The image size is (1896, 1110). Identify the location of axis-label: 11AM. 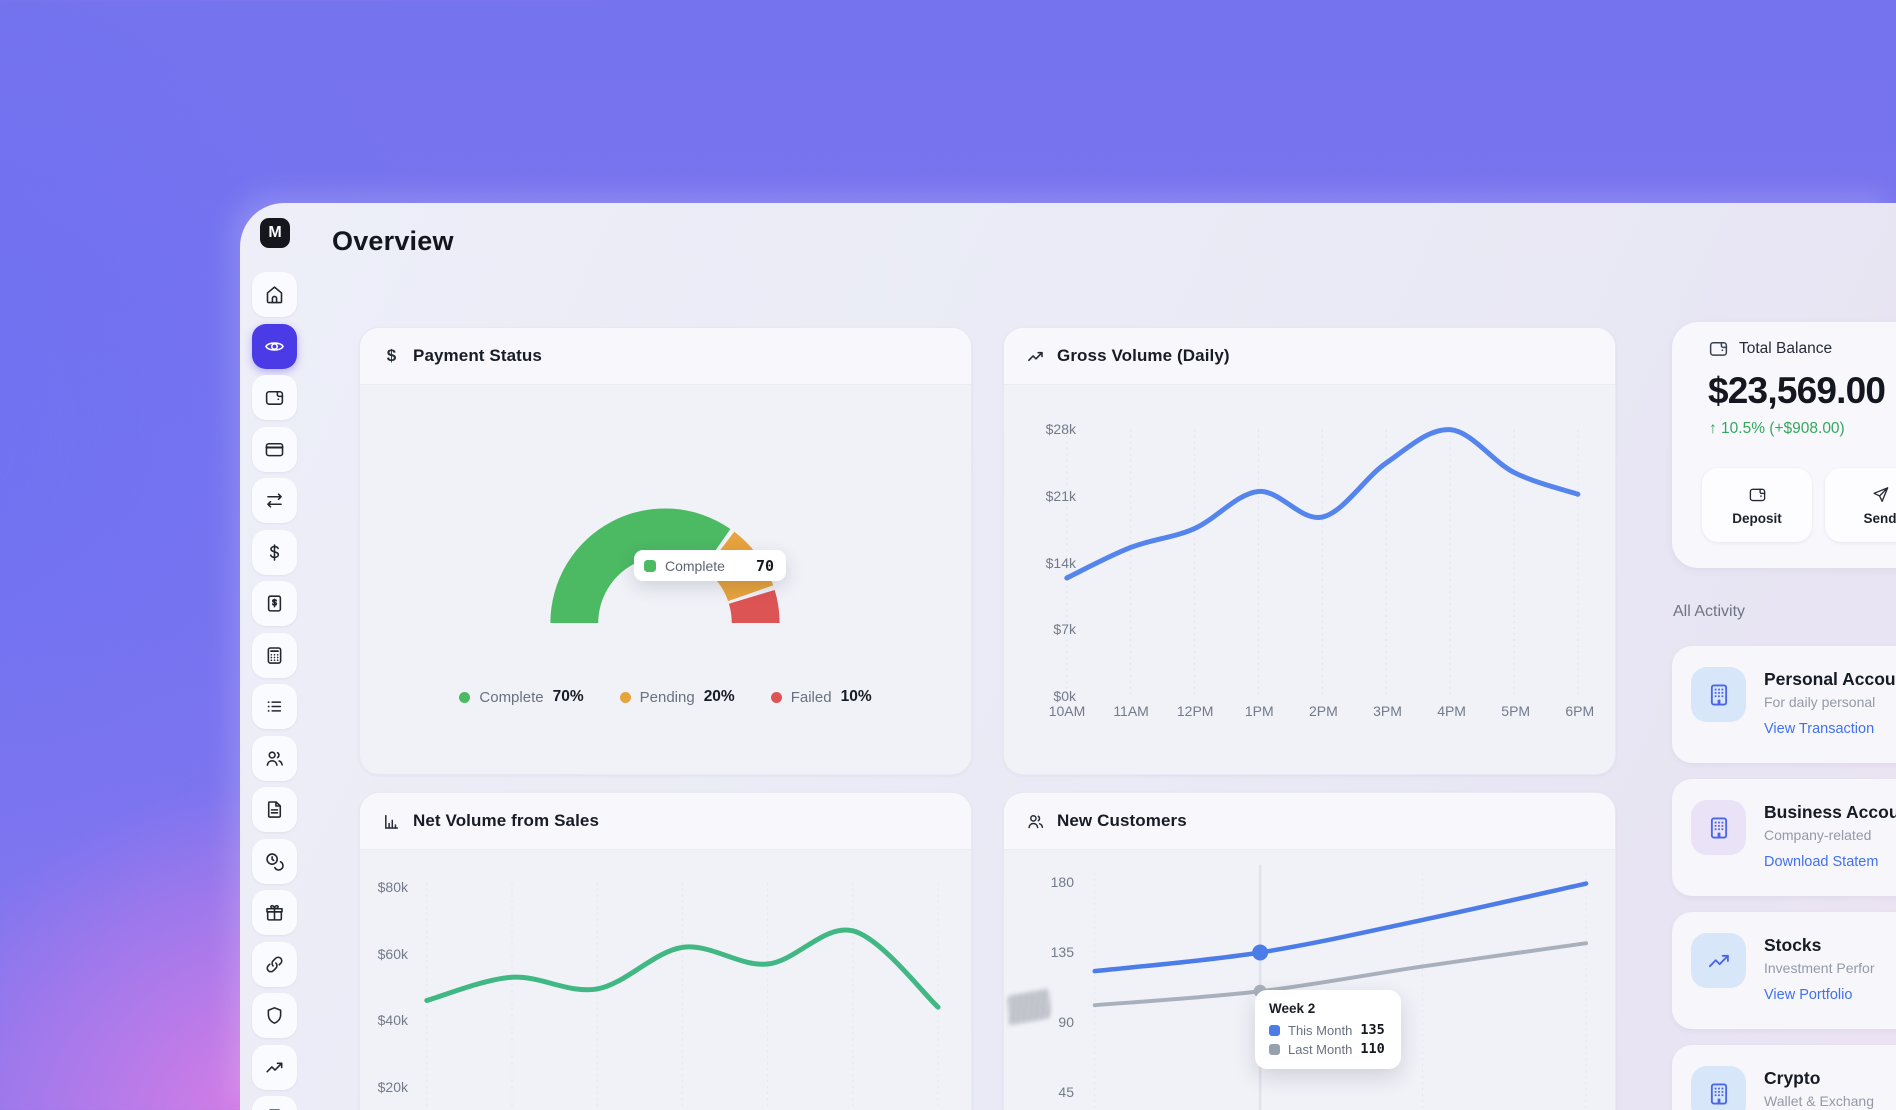
(1131, 711).